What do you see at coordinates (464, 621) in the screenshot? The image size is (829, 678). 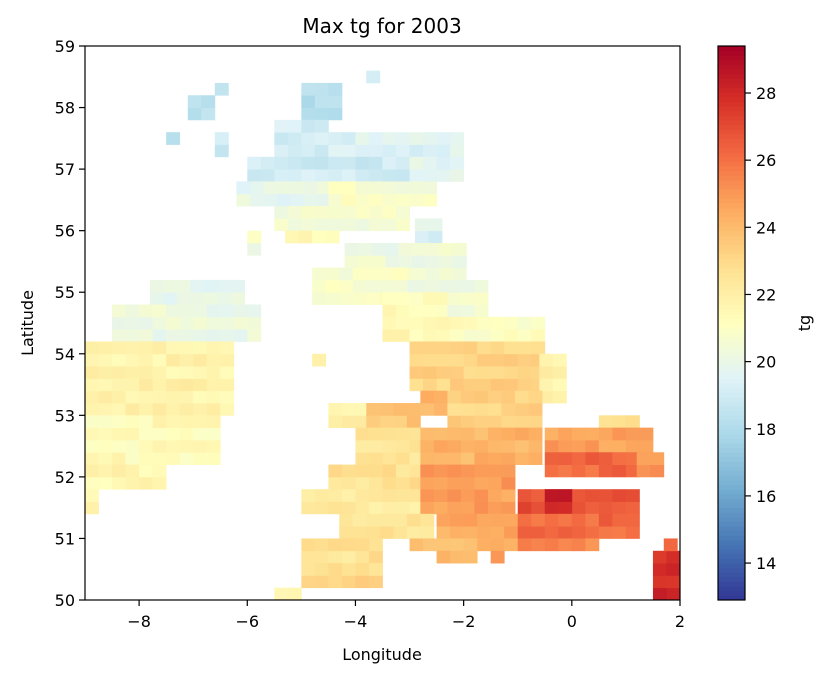 I see `x-tick-label: −2` at bounding box center [464, 621].